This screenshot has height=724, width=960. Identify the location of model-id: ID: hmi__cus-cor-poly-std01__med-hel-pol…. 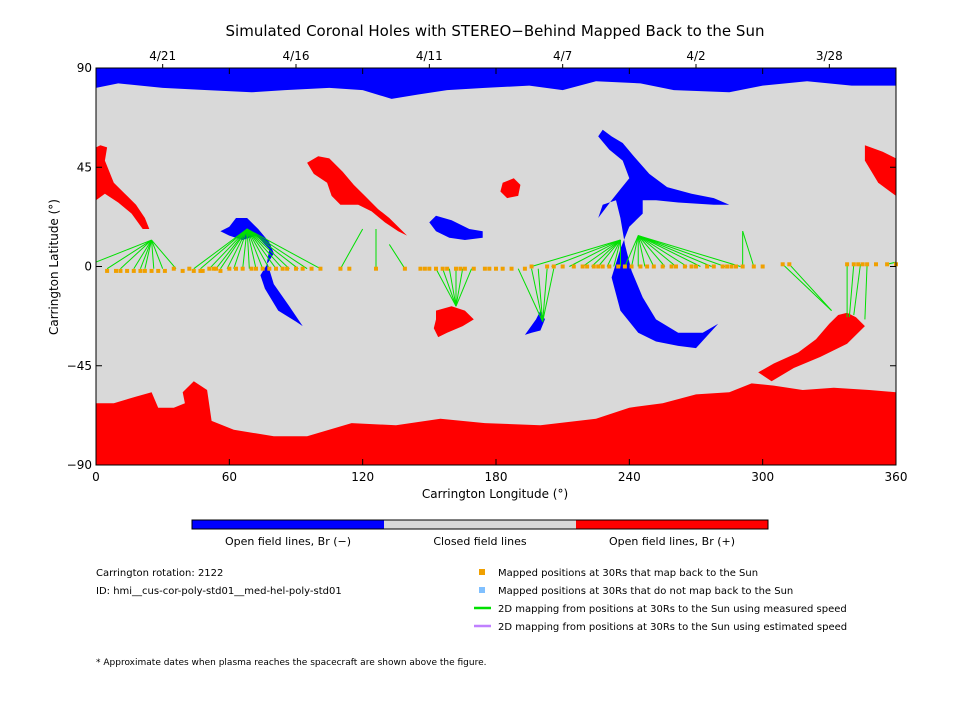
(219, 591).